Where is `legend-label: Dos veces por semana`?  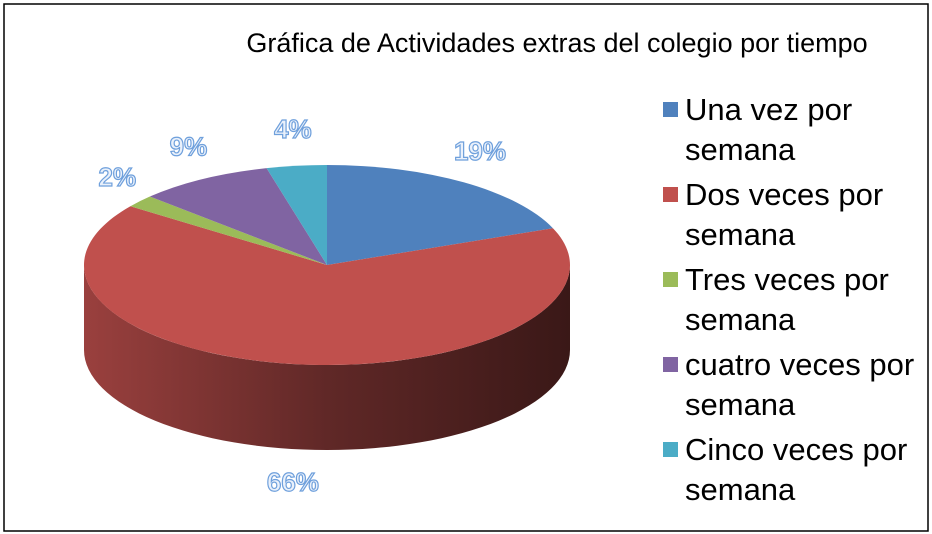 legend-label: Dos veces por semana is located at coordinates (784, 214).